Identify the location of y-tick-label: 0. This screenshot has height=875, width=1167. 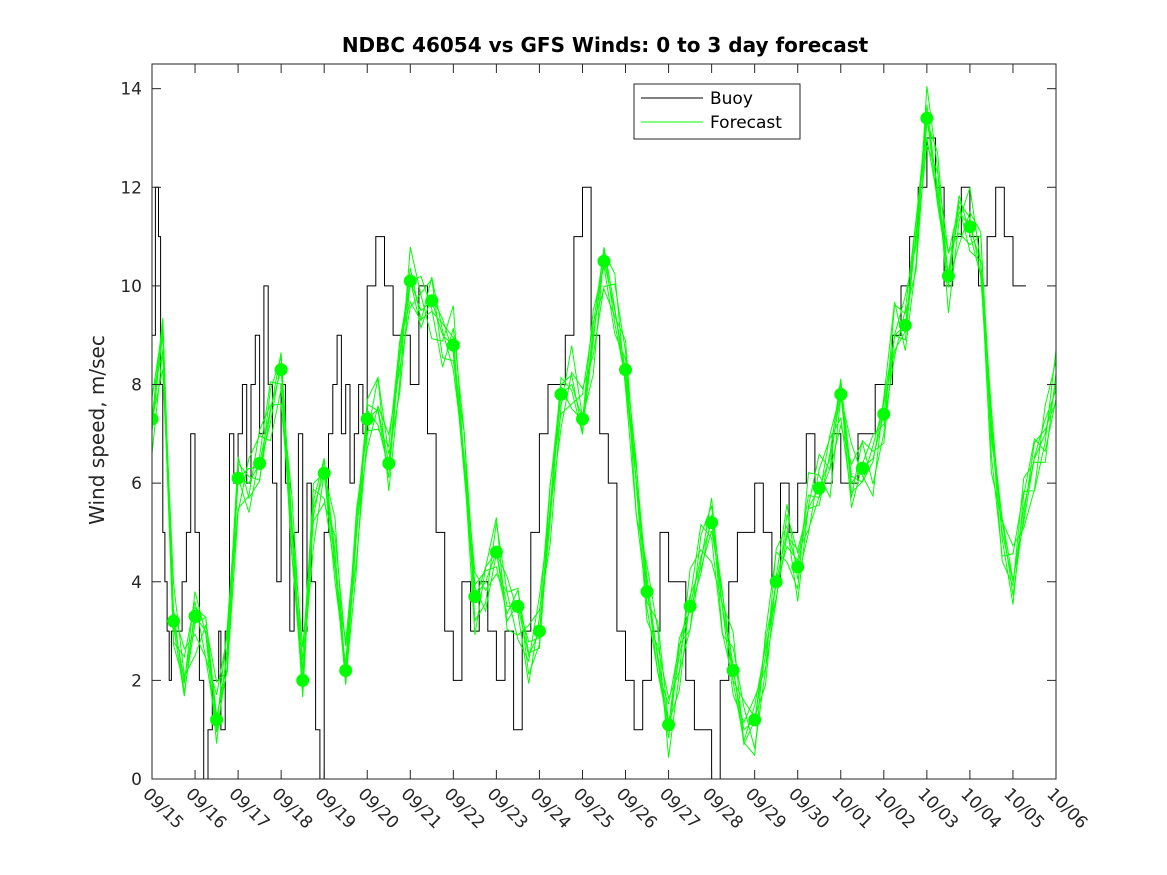
(136, 780).